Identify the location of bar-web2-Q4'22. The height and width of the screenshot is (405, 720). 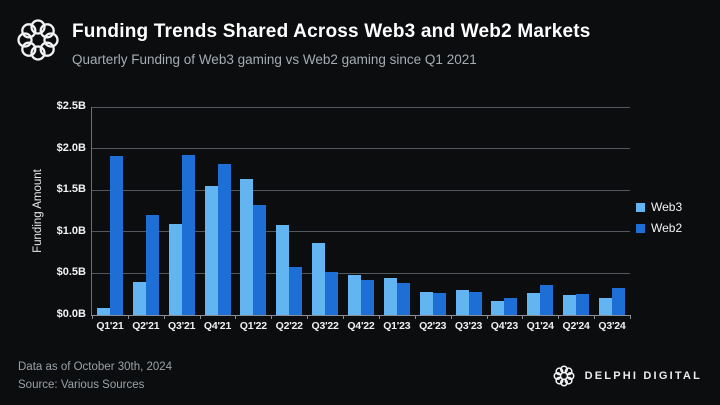
(367, 297).